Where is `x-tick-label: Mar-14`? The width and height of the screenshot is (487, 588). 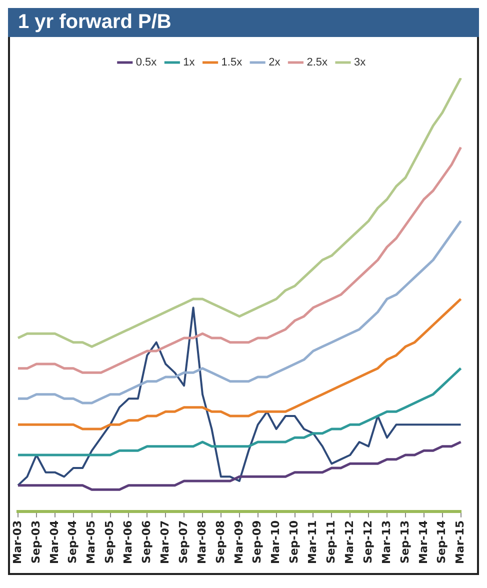 x-tick-label: Mar-14 is located at coordinates (423, 542).